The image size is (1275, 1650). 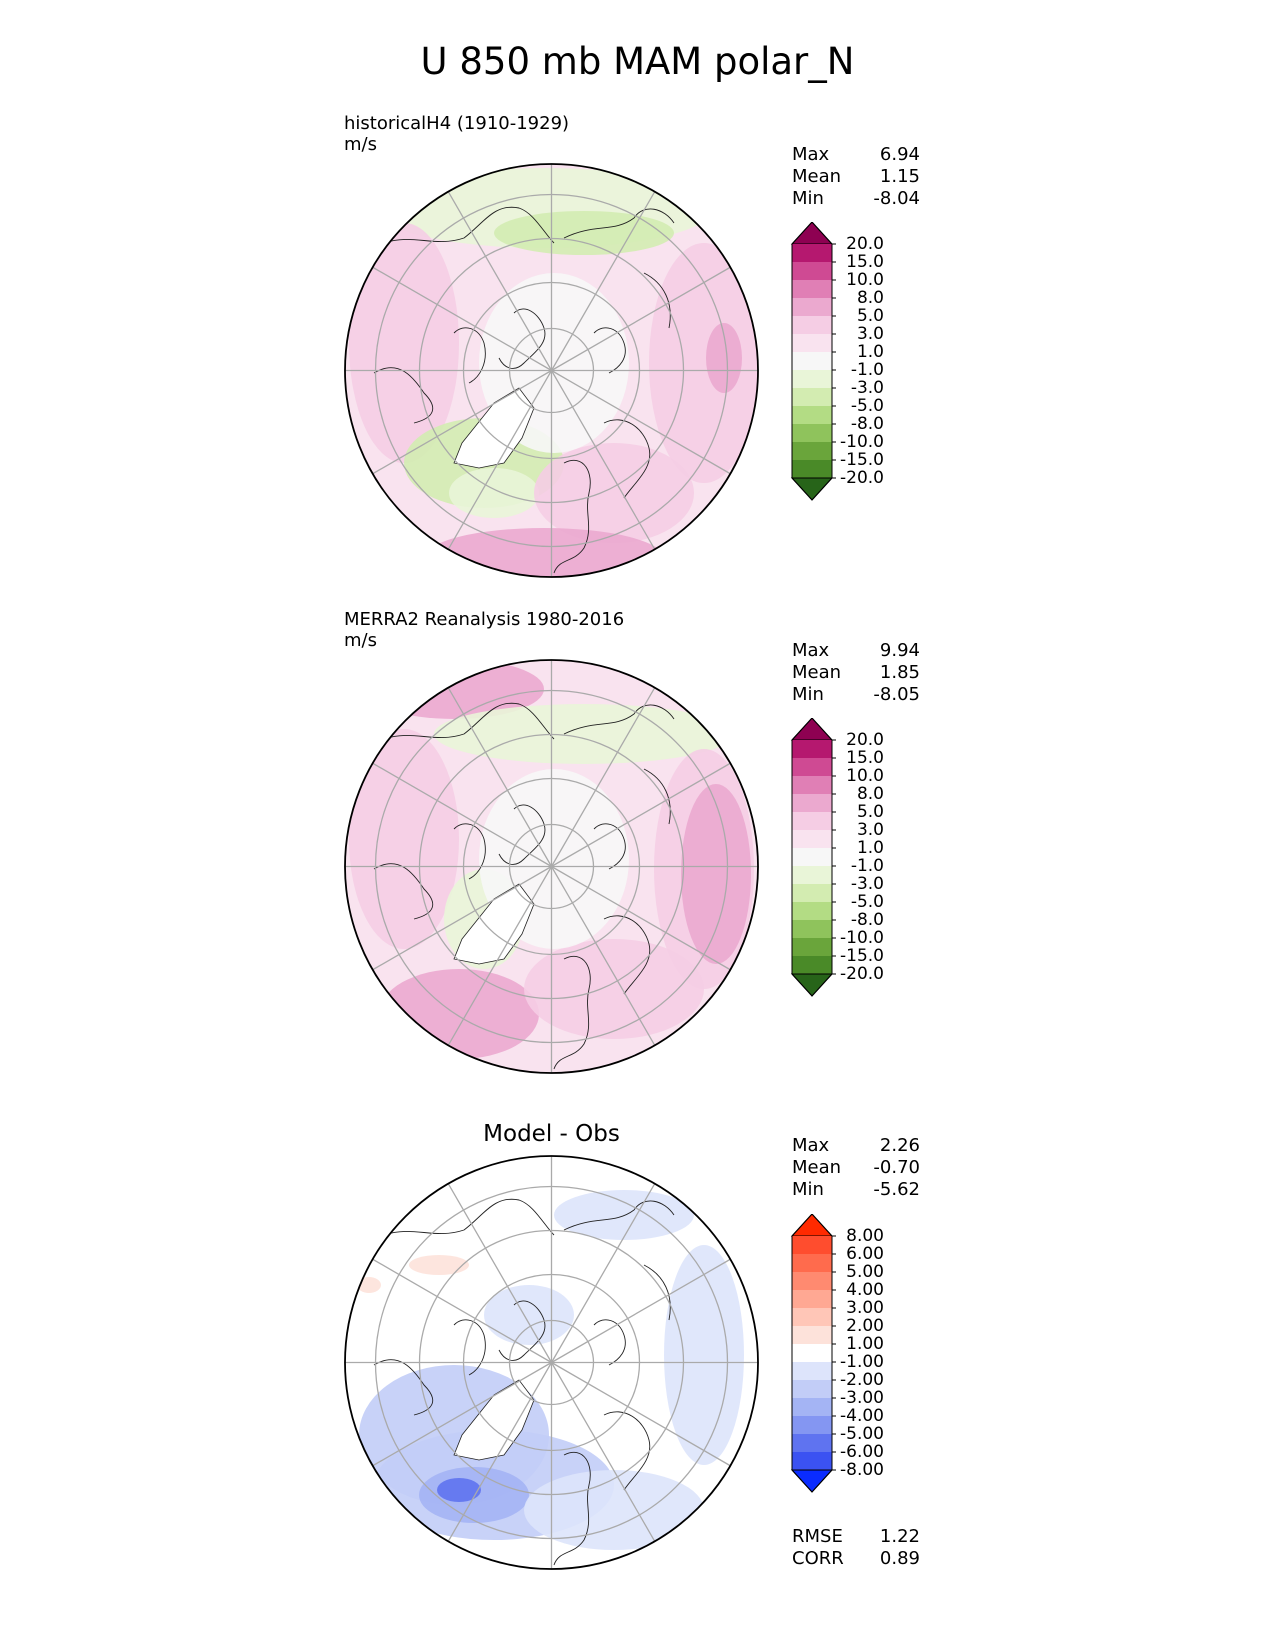 What do you see at coordinates (862, 938) in the screenshot?
I see `colorbar-tick-label: -10.0` at bounding box center [862, 938].